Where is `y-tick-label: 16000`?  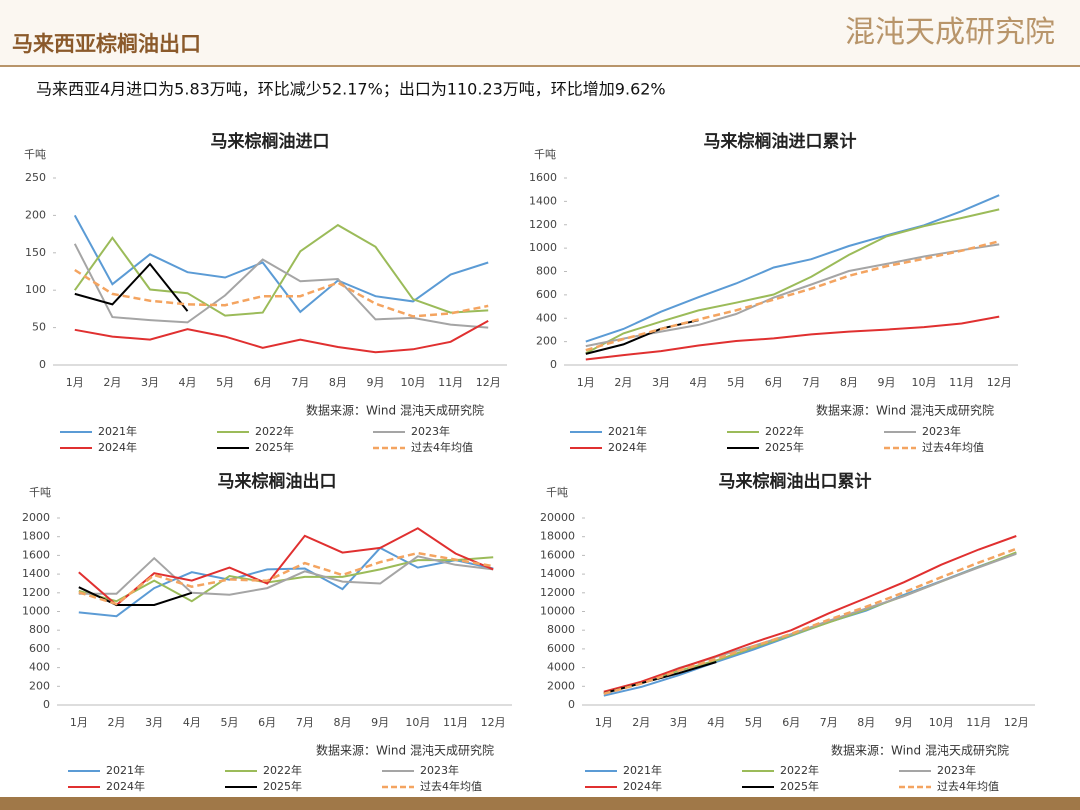
y-tick-label: 16000 is located at coordinates (557, 554).